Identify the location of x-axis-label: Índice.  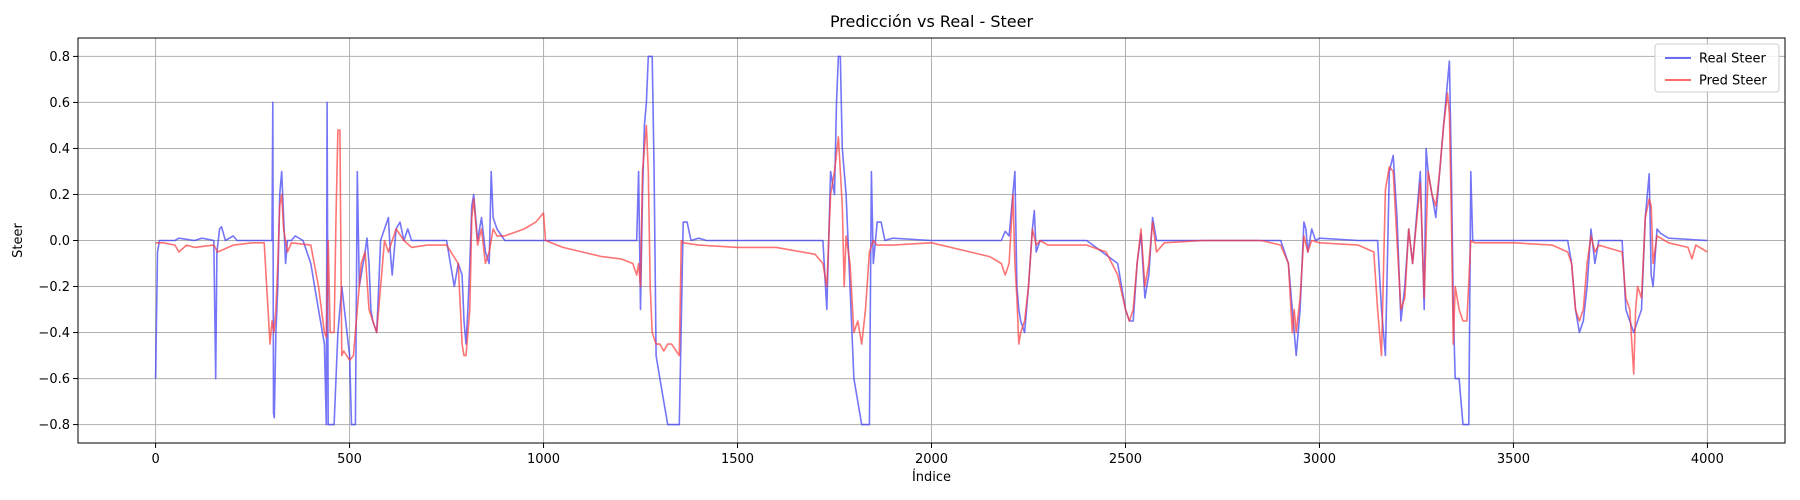
(931, 477).